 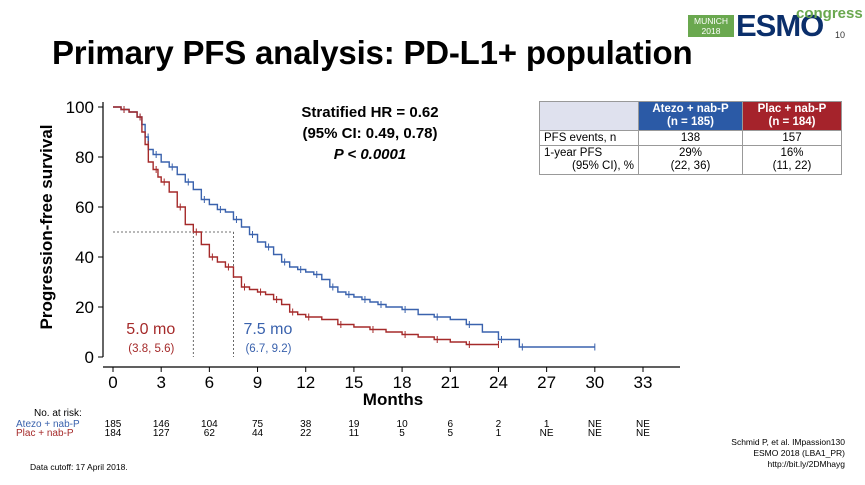 What do you see at coordinates (84, 207) in the screenshot?
I see `y-tick-label: 60` at bounding box center [84, 207].